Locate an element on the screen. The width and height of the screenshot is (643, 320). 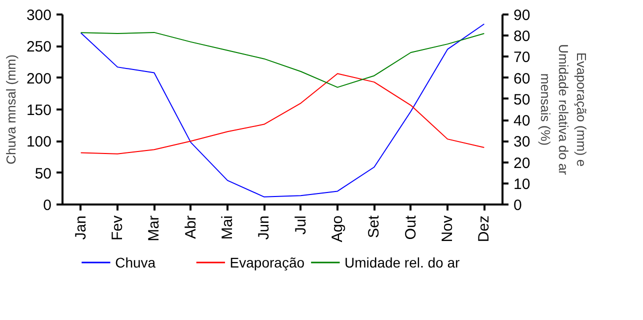
y2-tick-label: 90 is located at coordinates (522, 15).